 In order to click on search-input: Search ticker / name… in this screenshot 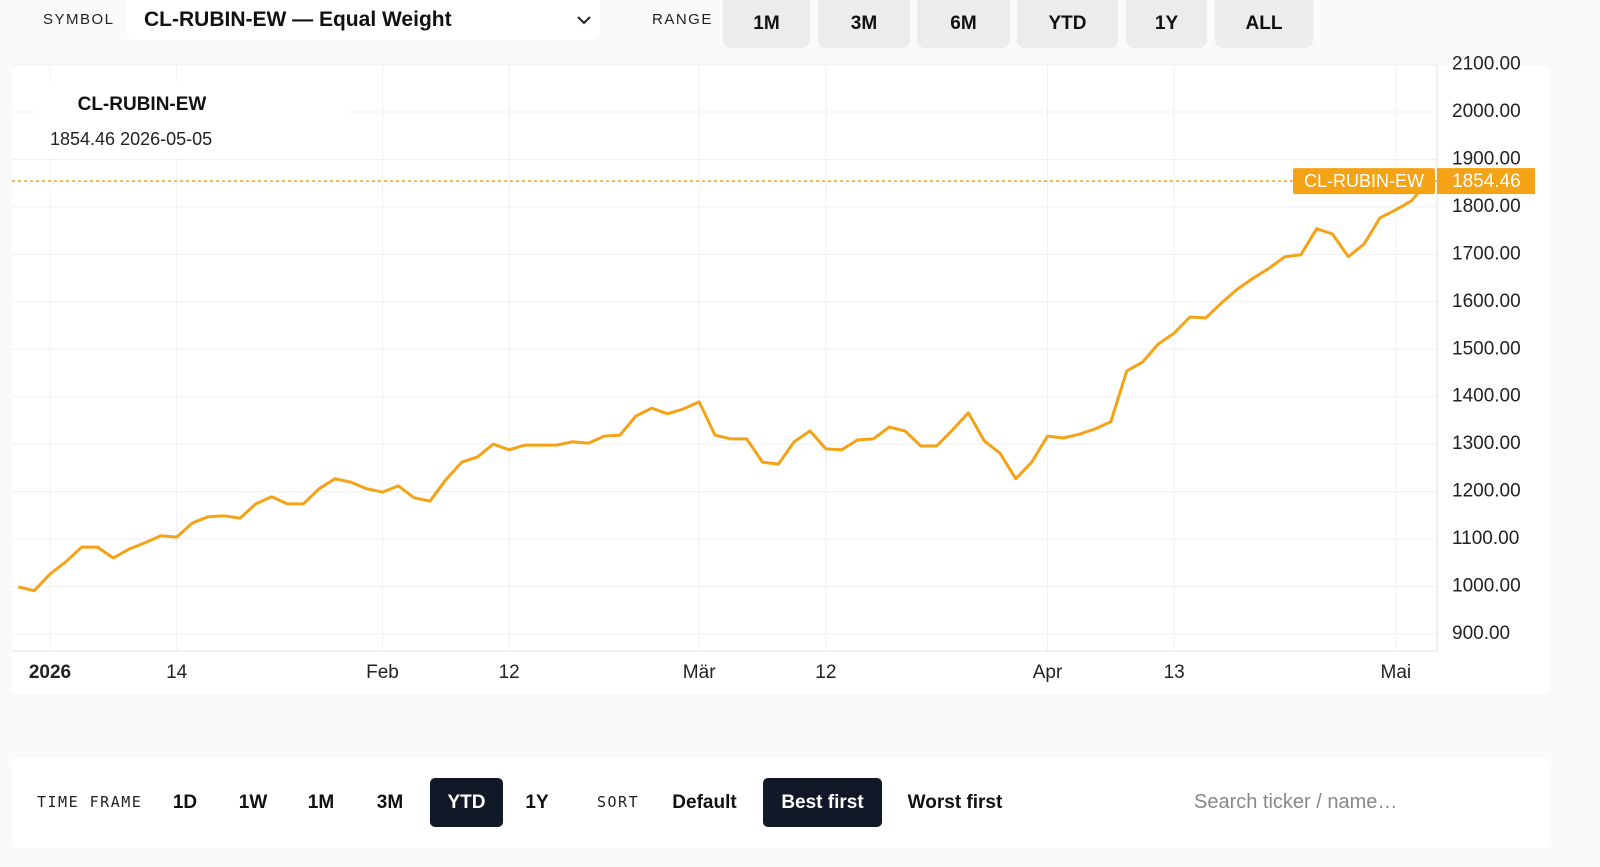, I will do `click(1296, 802)`.